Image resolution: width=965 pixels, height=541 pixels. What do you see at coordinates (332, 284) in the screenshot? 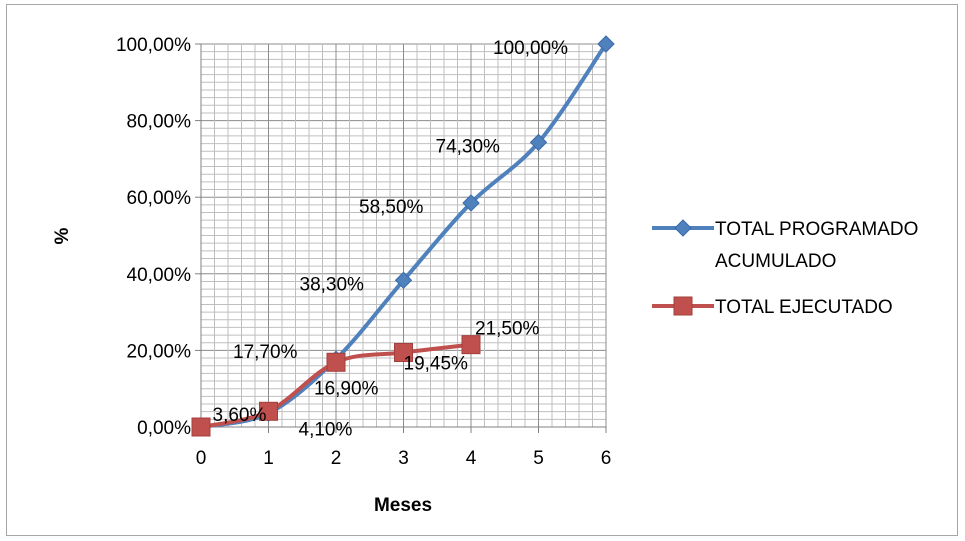
I see `data-label-programado: 38,30%` at bounding box center [332, 284].